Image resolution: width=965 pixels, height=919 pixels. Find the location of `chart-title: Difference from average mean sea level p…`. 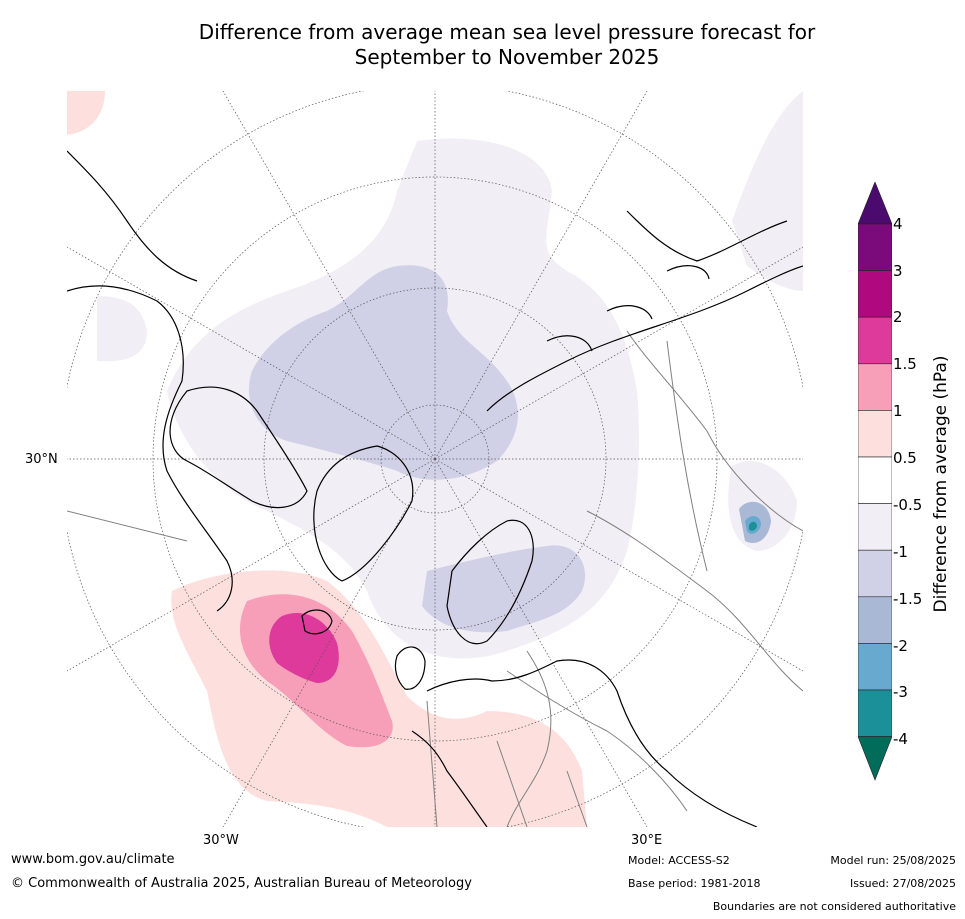

chart-title: Difference from average mean sea level p… is located at coordinates (482, 45).